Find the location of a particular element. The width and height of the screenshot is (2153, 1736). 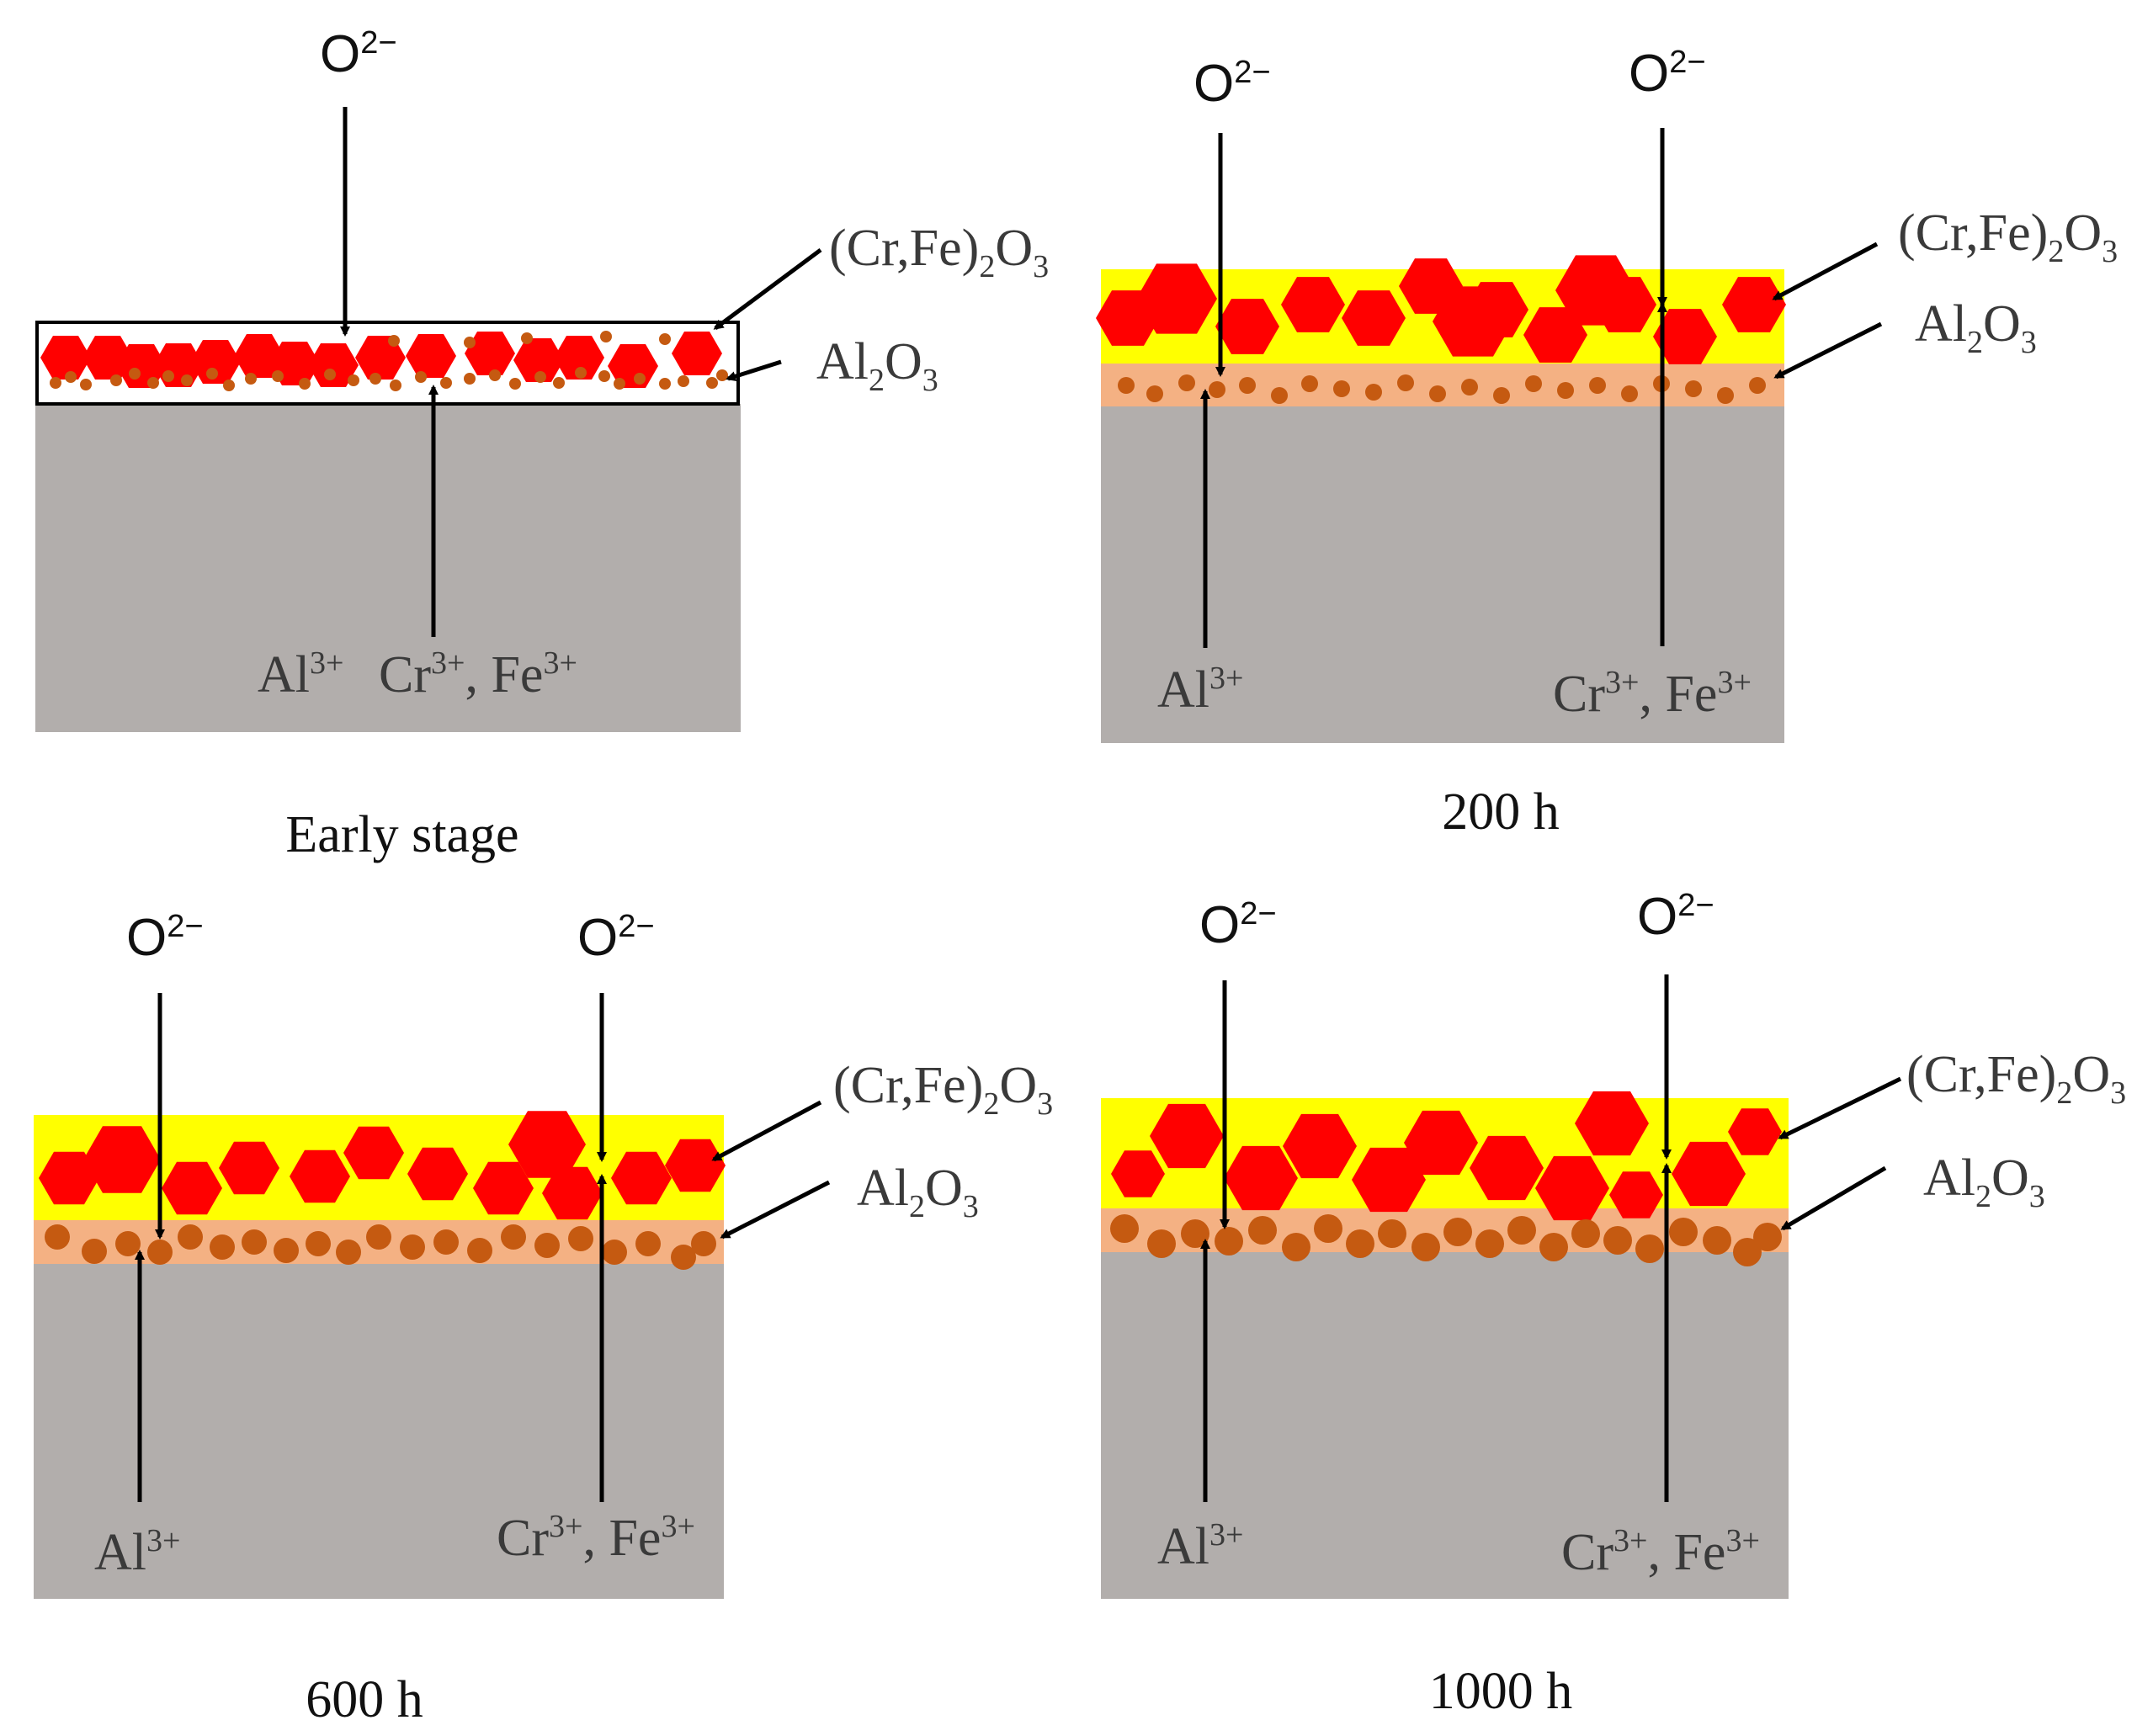

chromia-pointer is located at coordinates (1825, 271).